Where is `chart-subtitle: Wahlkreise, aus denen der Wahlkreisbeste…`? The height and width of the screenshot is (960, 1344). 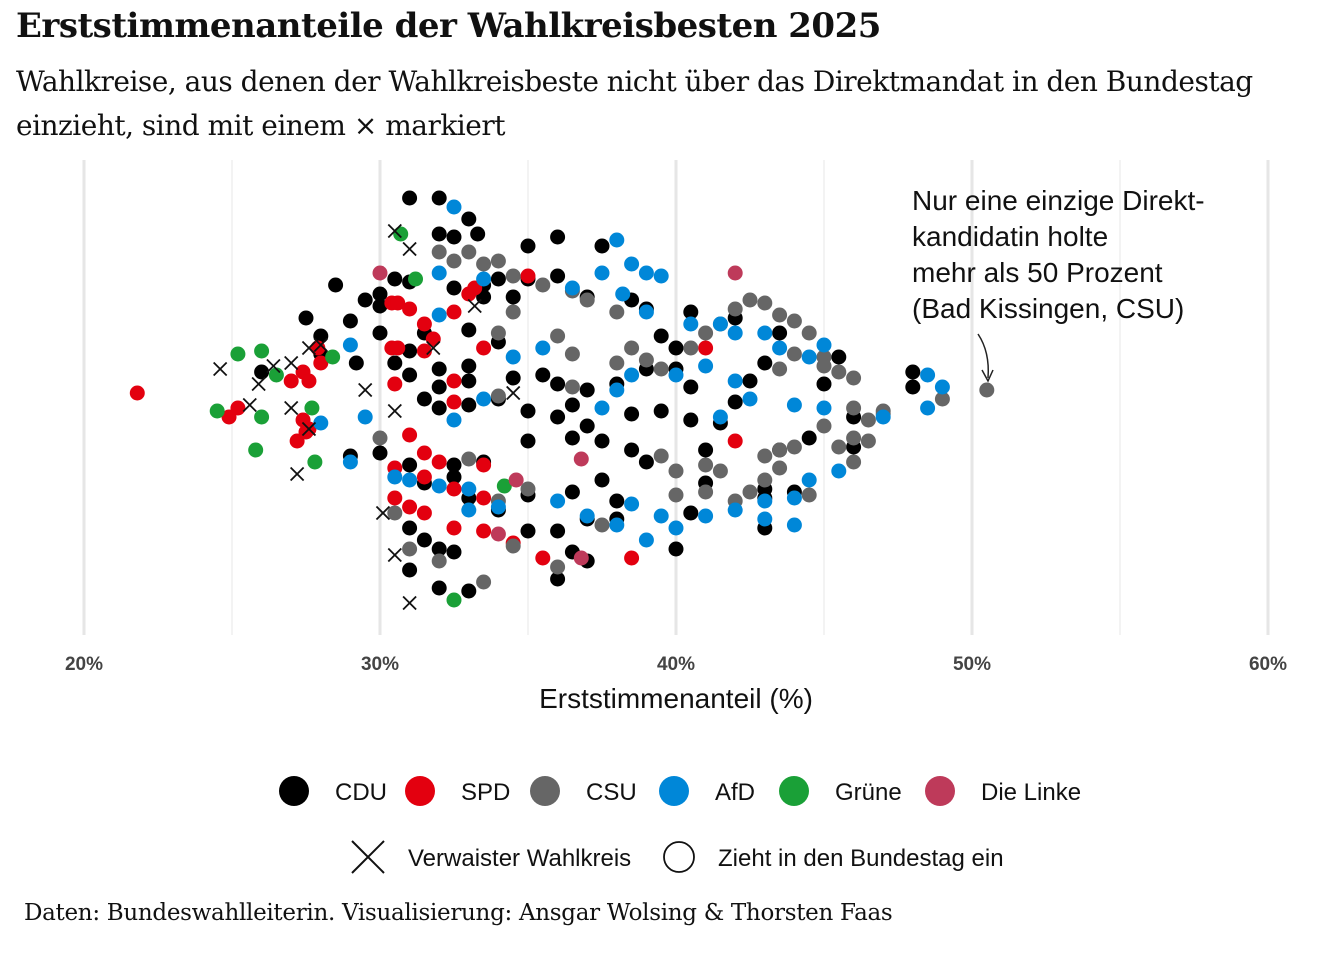 chart-subtitle: Wahlkreise, aus denen der Wahlkreisbeste… is located at coordinates (634, 103).